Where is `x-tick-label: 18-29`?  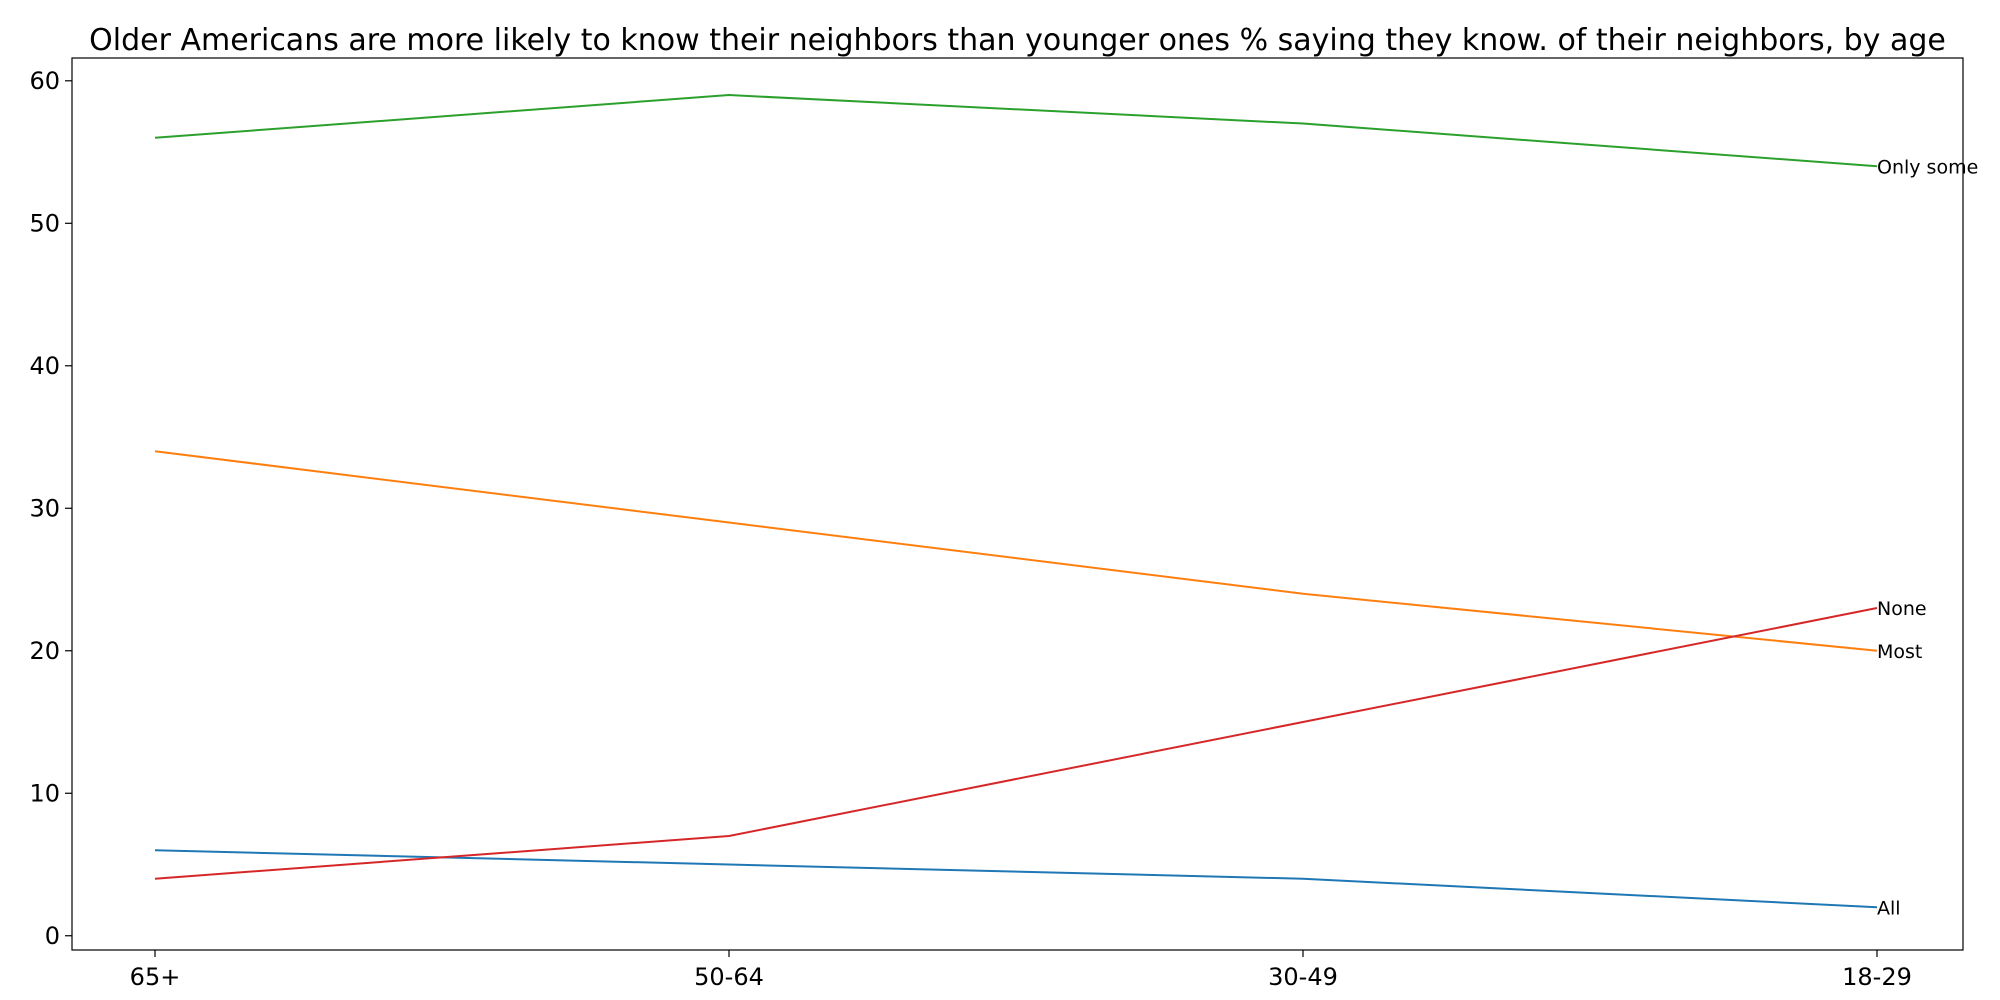
x-tick-label: 18-29 is located at coordinates (1877, 977).